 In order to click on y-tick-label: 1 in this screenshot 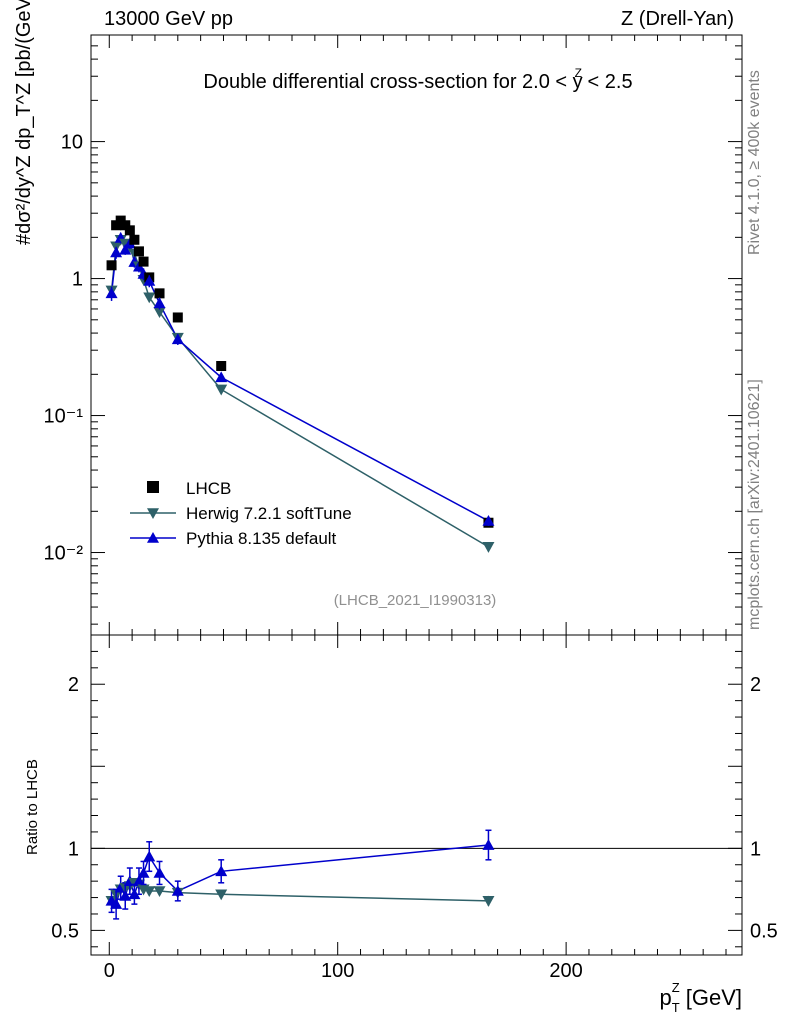, I will do `click(77, 280)`.